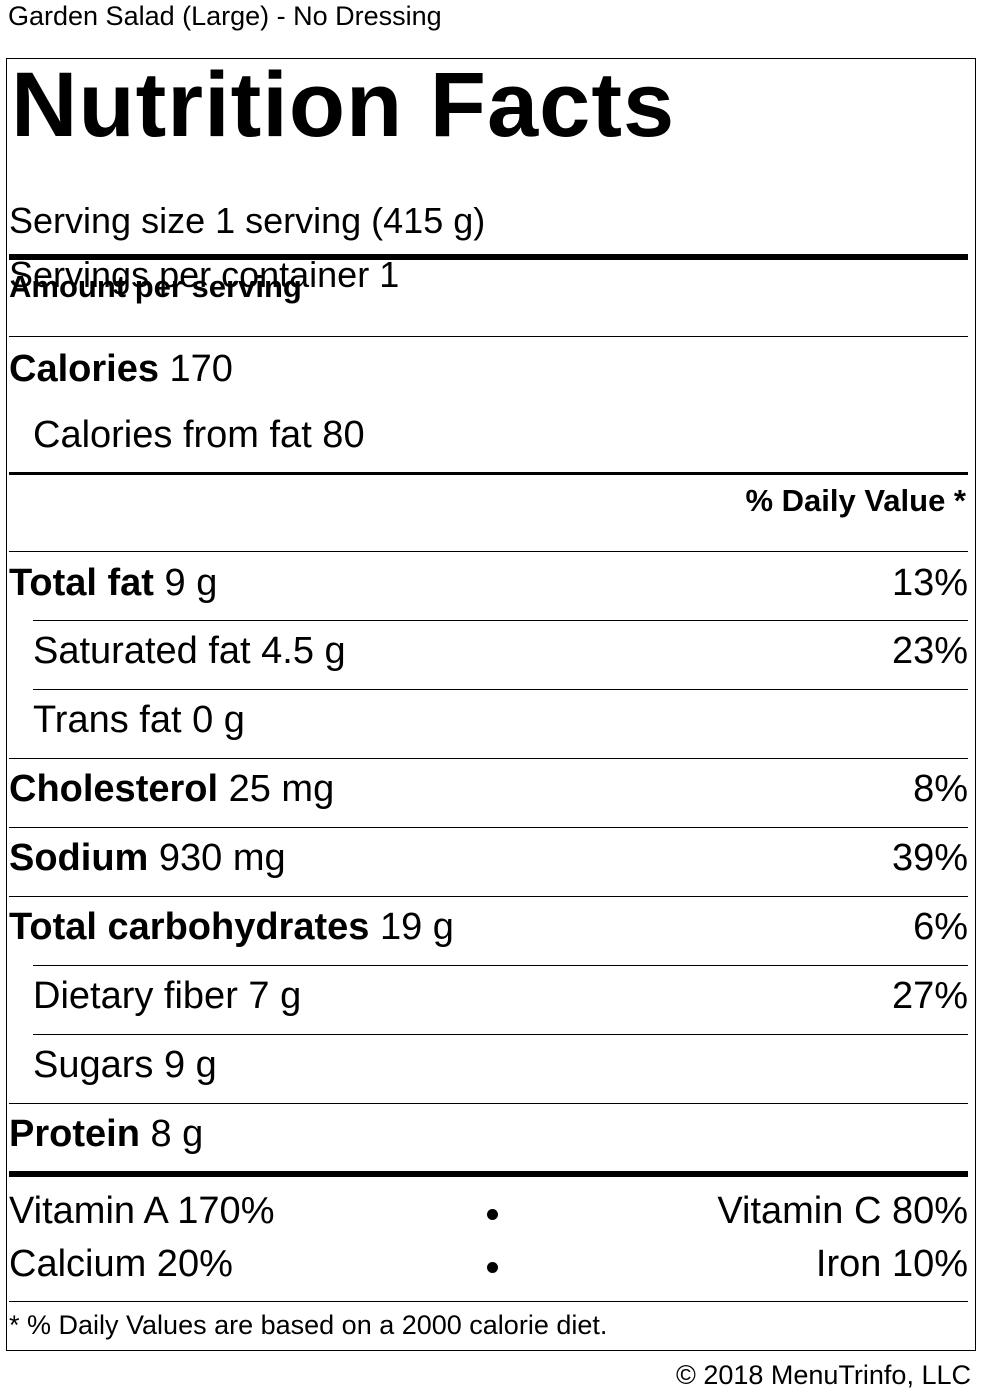 The height and width of the screenshot is (1396, 981). What do you see at coordinates (139, 720) in the screenshot?
I see `nutrient-label: Trans fat 0 g` at bounding box center [139, 720].